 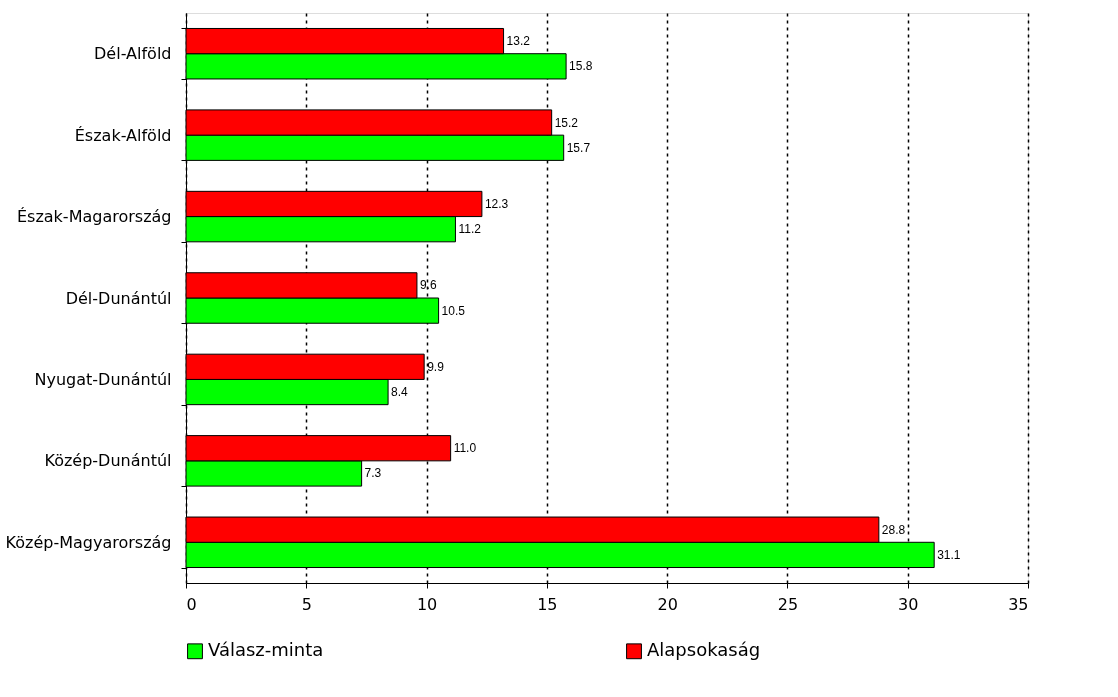 I want to click on data-label: 15.8, so click(x=581, y=66).